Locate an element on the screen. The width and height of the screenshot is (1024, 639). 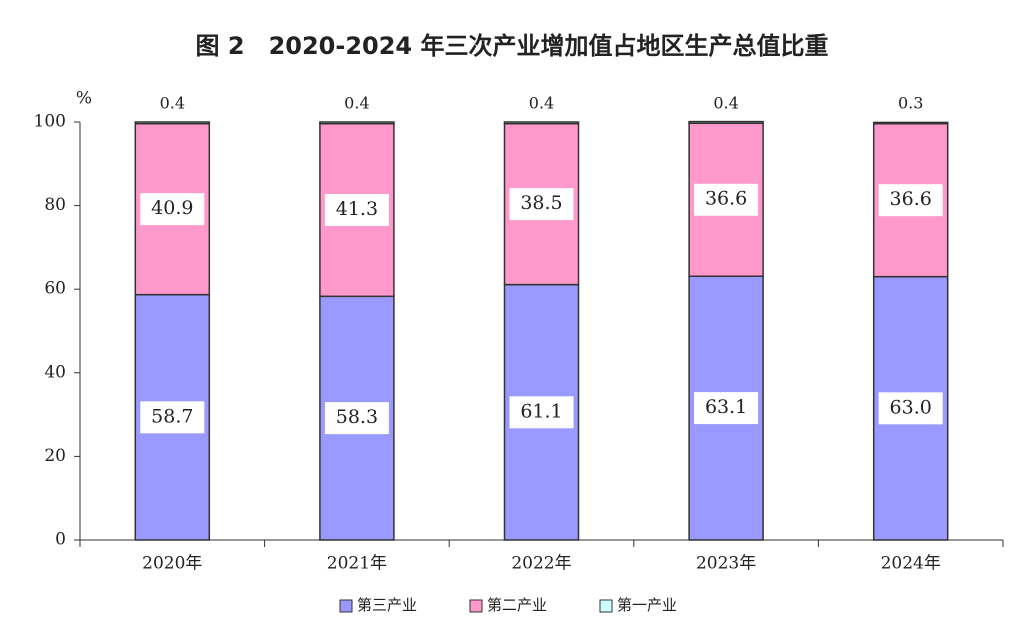
value-label: 63.1 is located at coordinates (726, 407).